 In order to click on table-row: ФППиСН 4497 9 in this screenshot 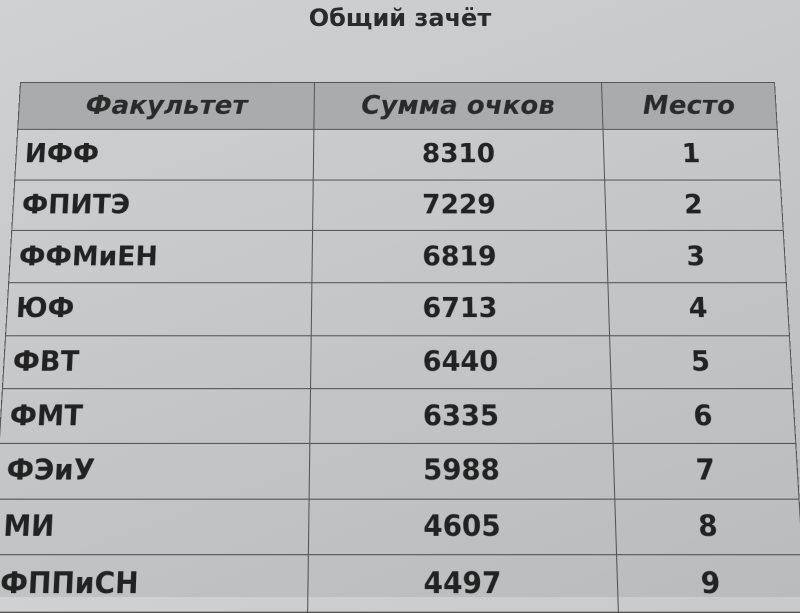, I will do `click(400, 583)`.